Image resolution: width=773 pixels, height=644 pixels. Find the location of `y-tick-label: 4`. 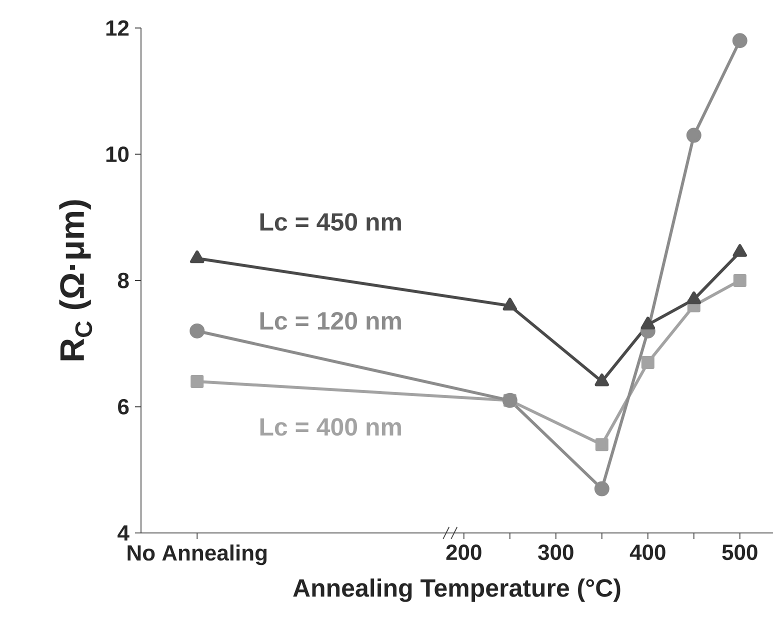

y-tick-label: 4 is located at coordinates (124, 533).